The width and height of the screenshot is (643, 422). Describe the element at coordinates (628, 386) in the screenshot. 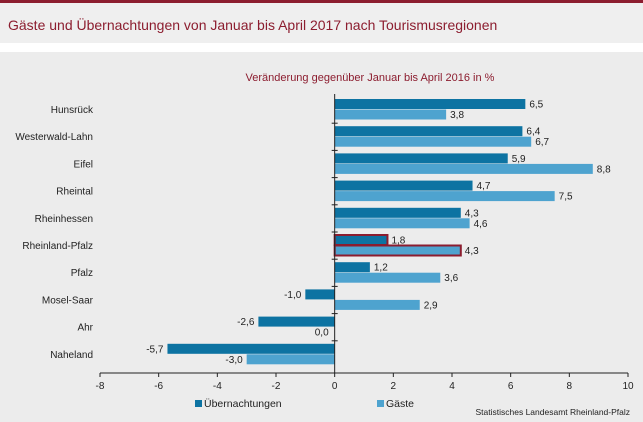

I see `x-tick-label: 10` at that location.